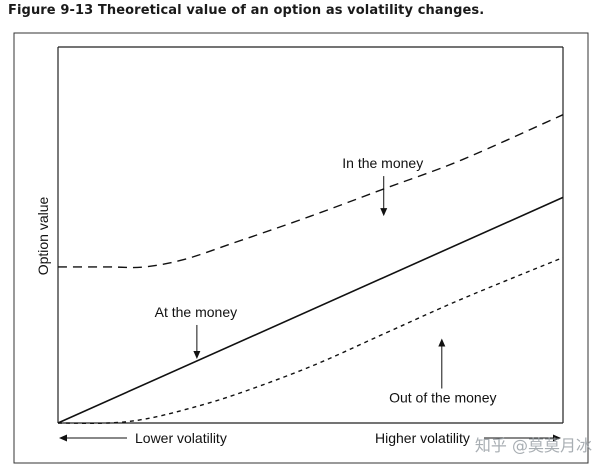 The image size is (600, 468). I want to click on annotation-arrow-head-out-of-the-money, so click(442, 342).